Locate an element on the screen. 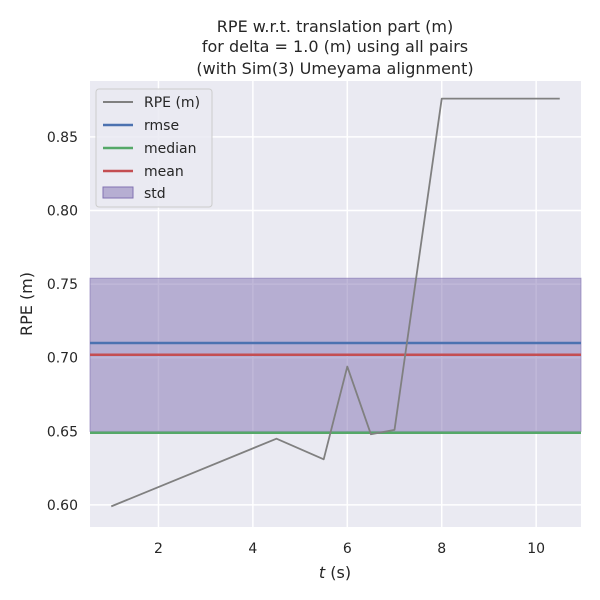 This screenshot has width=600, height=600. y-axis-label: RPE (m) is located at coordinates (26, 304).